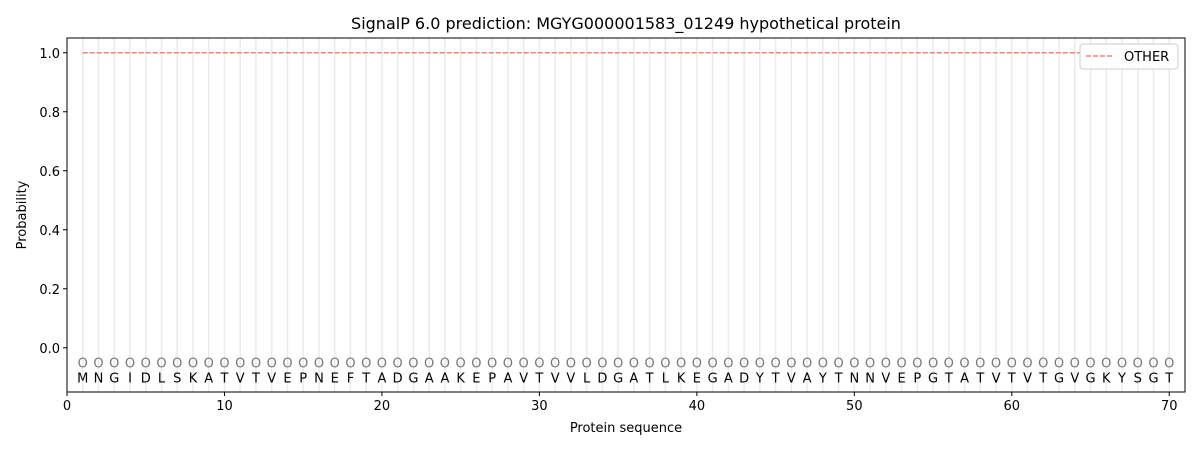 This screenshot has height=454, width=1200. What do you see at coordinates (350, 378) in the screenshot?
I see `residue-letter: F` at bounding box center [350, 378].